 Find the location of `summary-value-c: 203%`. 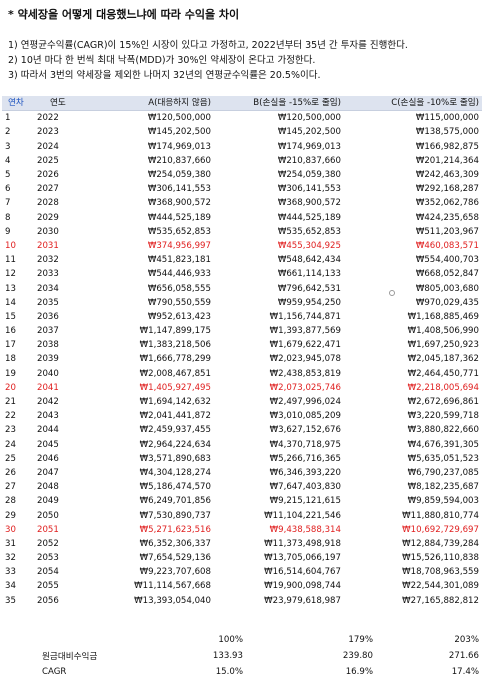

summary-value-c: 203% is located at coordinates (466, 640).